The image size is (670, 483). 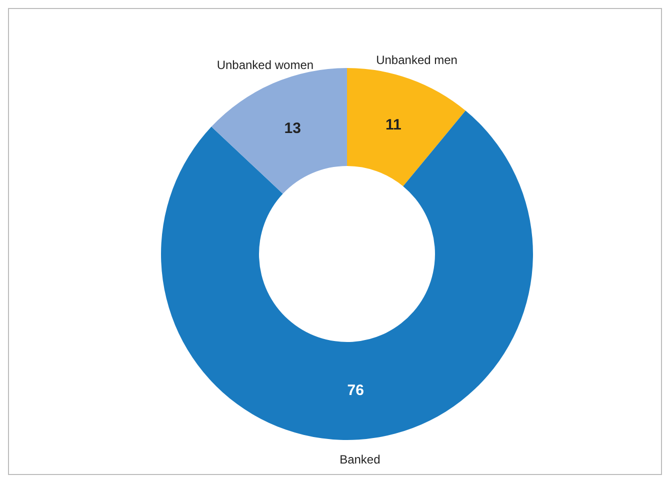 What do you see at coordinates (393, 125) in the screenshot?
I see `data-label: 11` at bounding box center [393, 125].